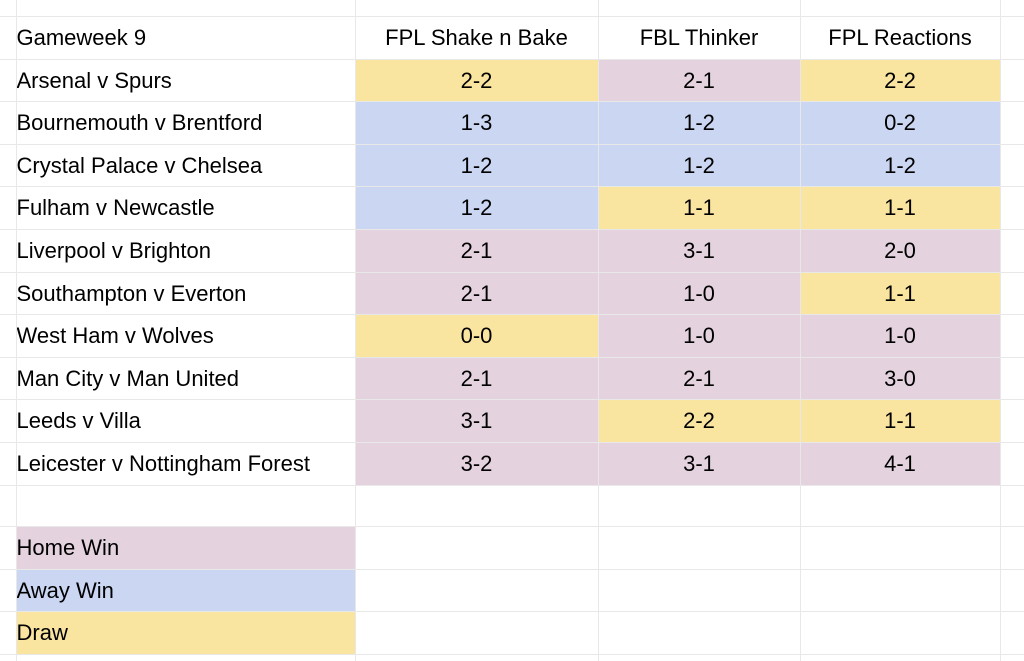 The width and height of the screenshot is (1024, 661). What do you see at coordinates (186, 548) in the screenshot?
I see `legend-swatch-home: Home Win` at bounding box center [186, 548].